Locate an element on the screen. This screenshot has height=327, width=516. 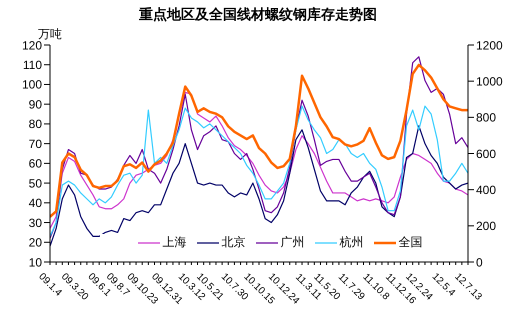
y-tick-label: 30 is located at coordinates (35, 223).